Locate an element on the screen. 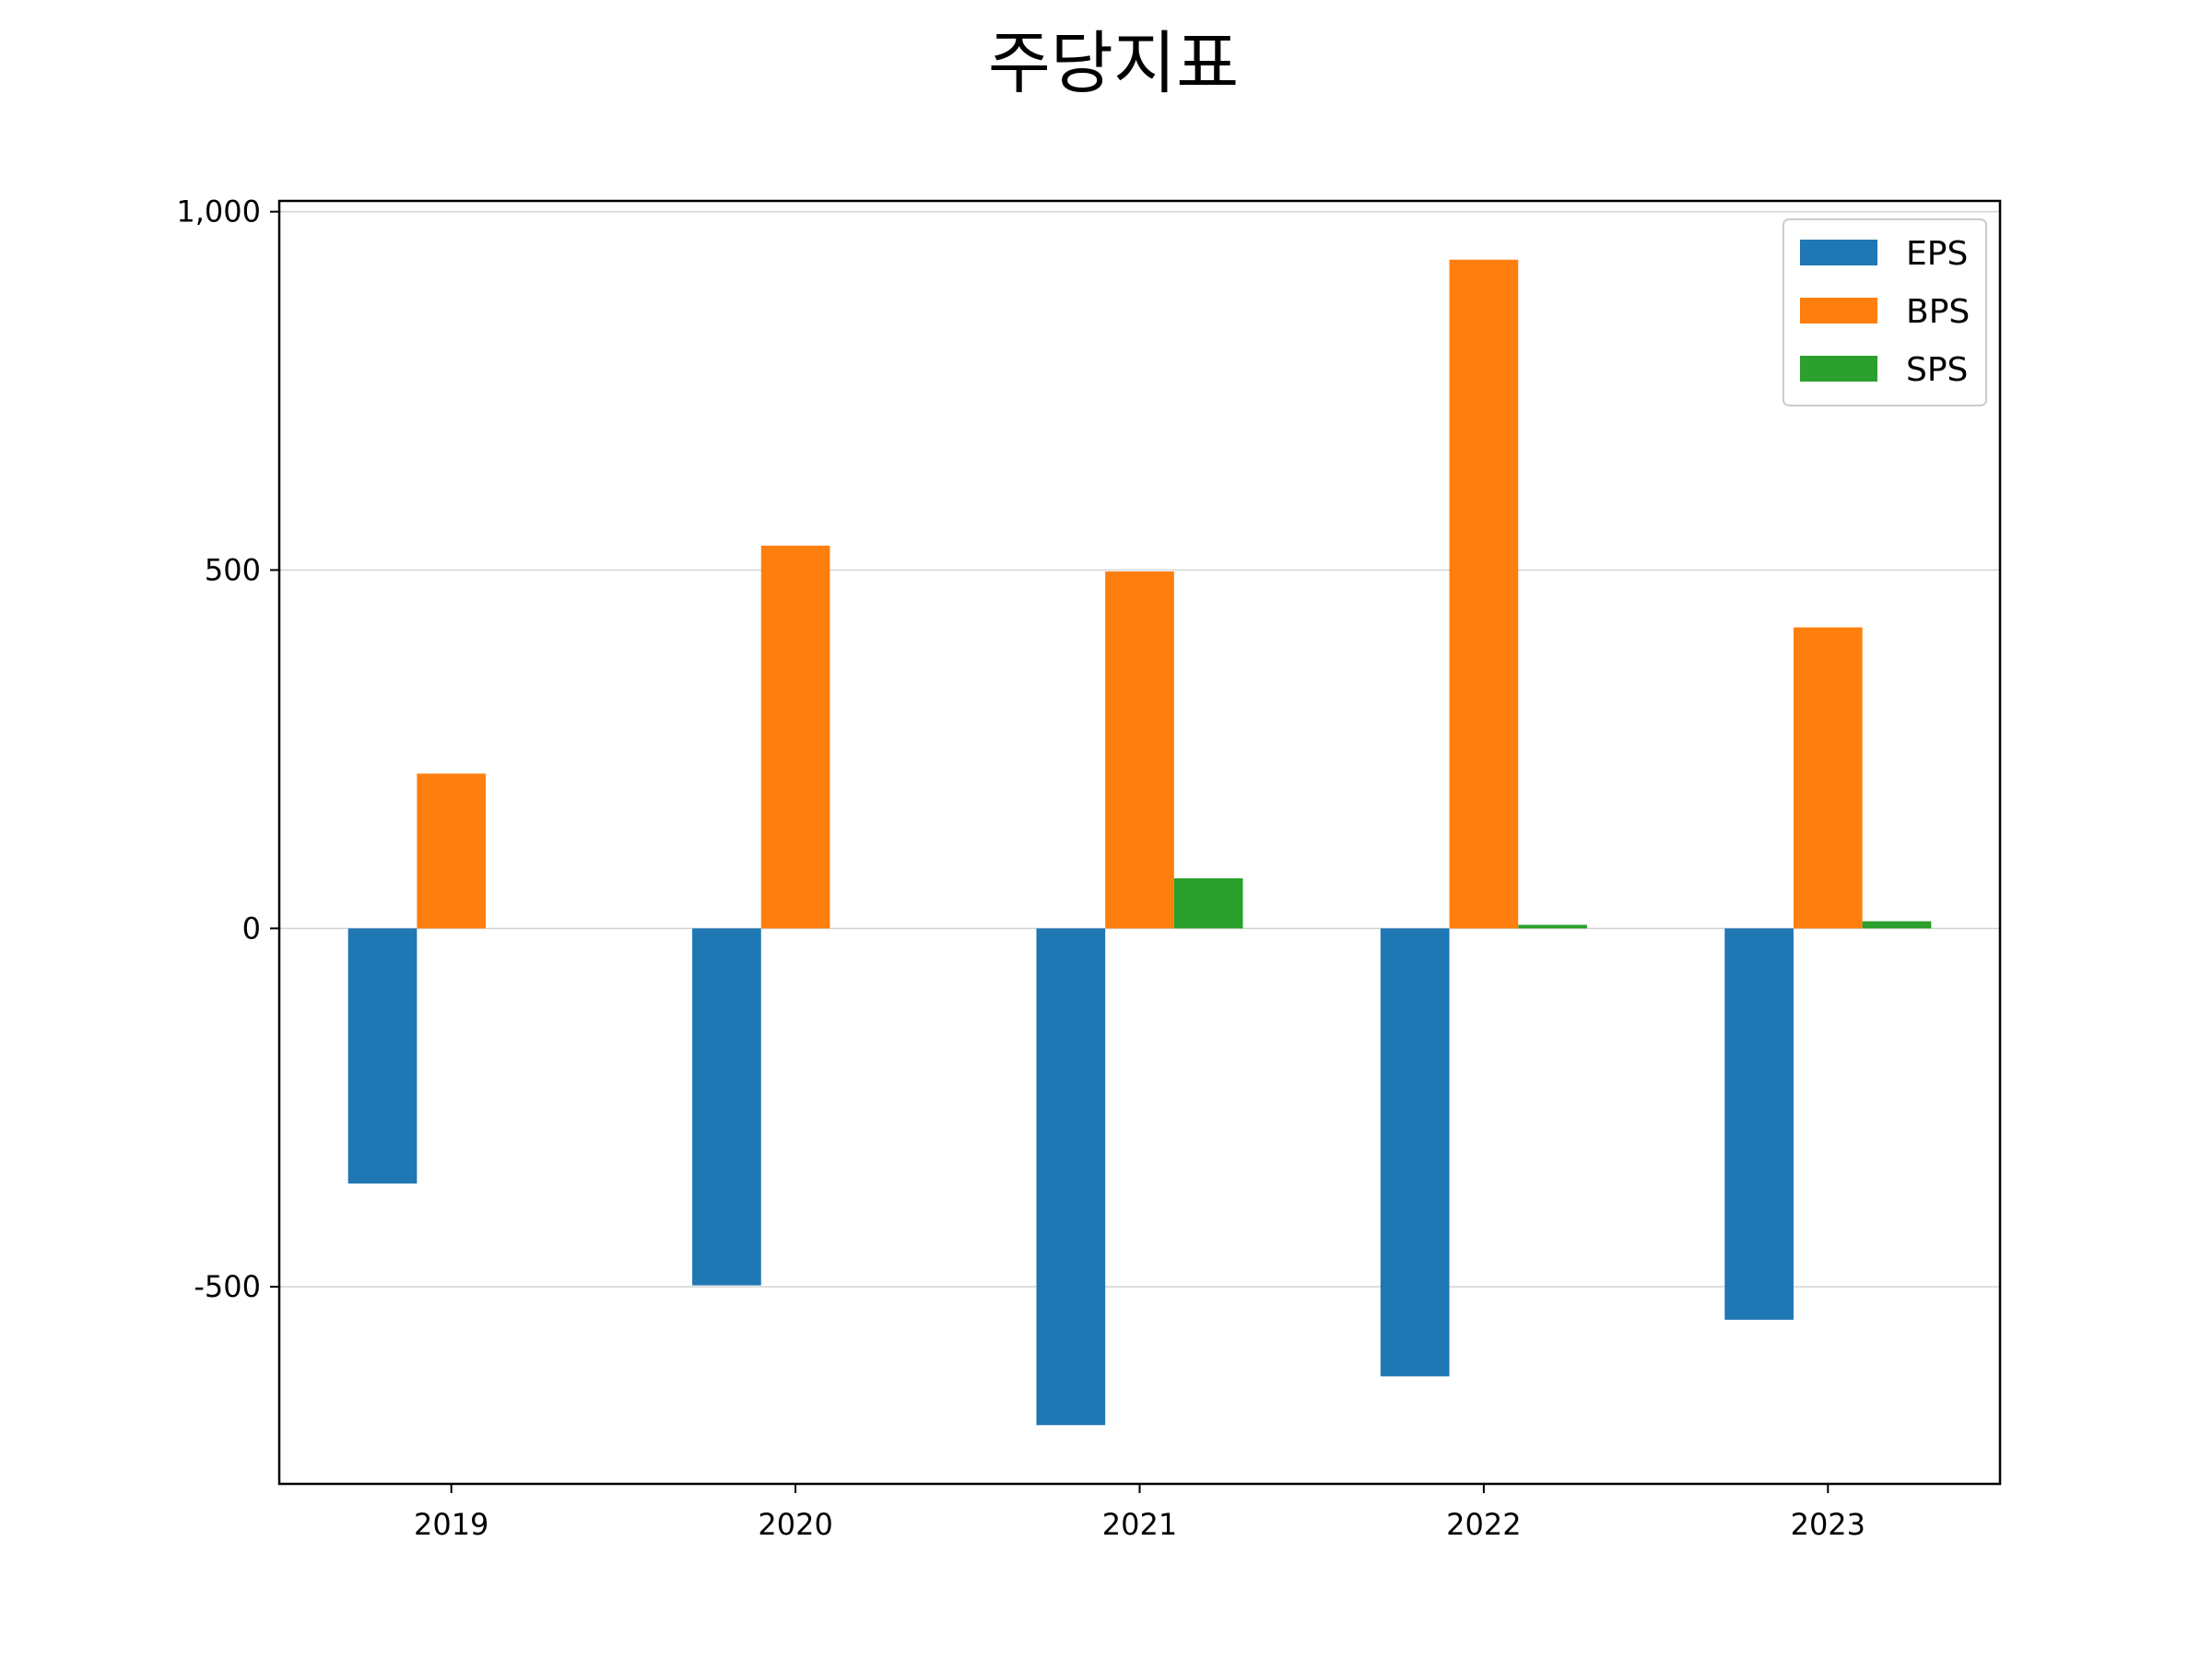  x-tick-label: 2023 is located at coordinates (1828, 1524).